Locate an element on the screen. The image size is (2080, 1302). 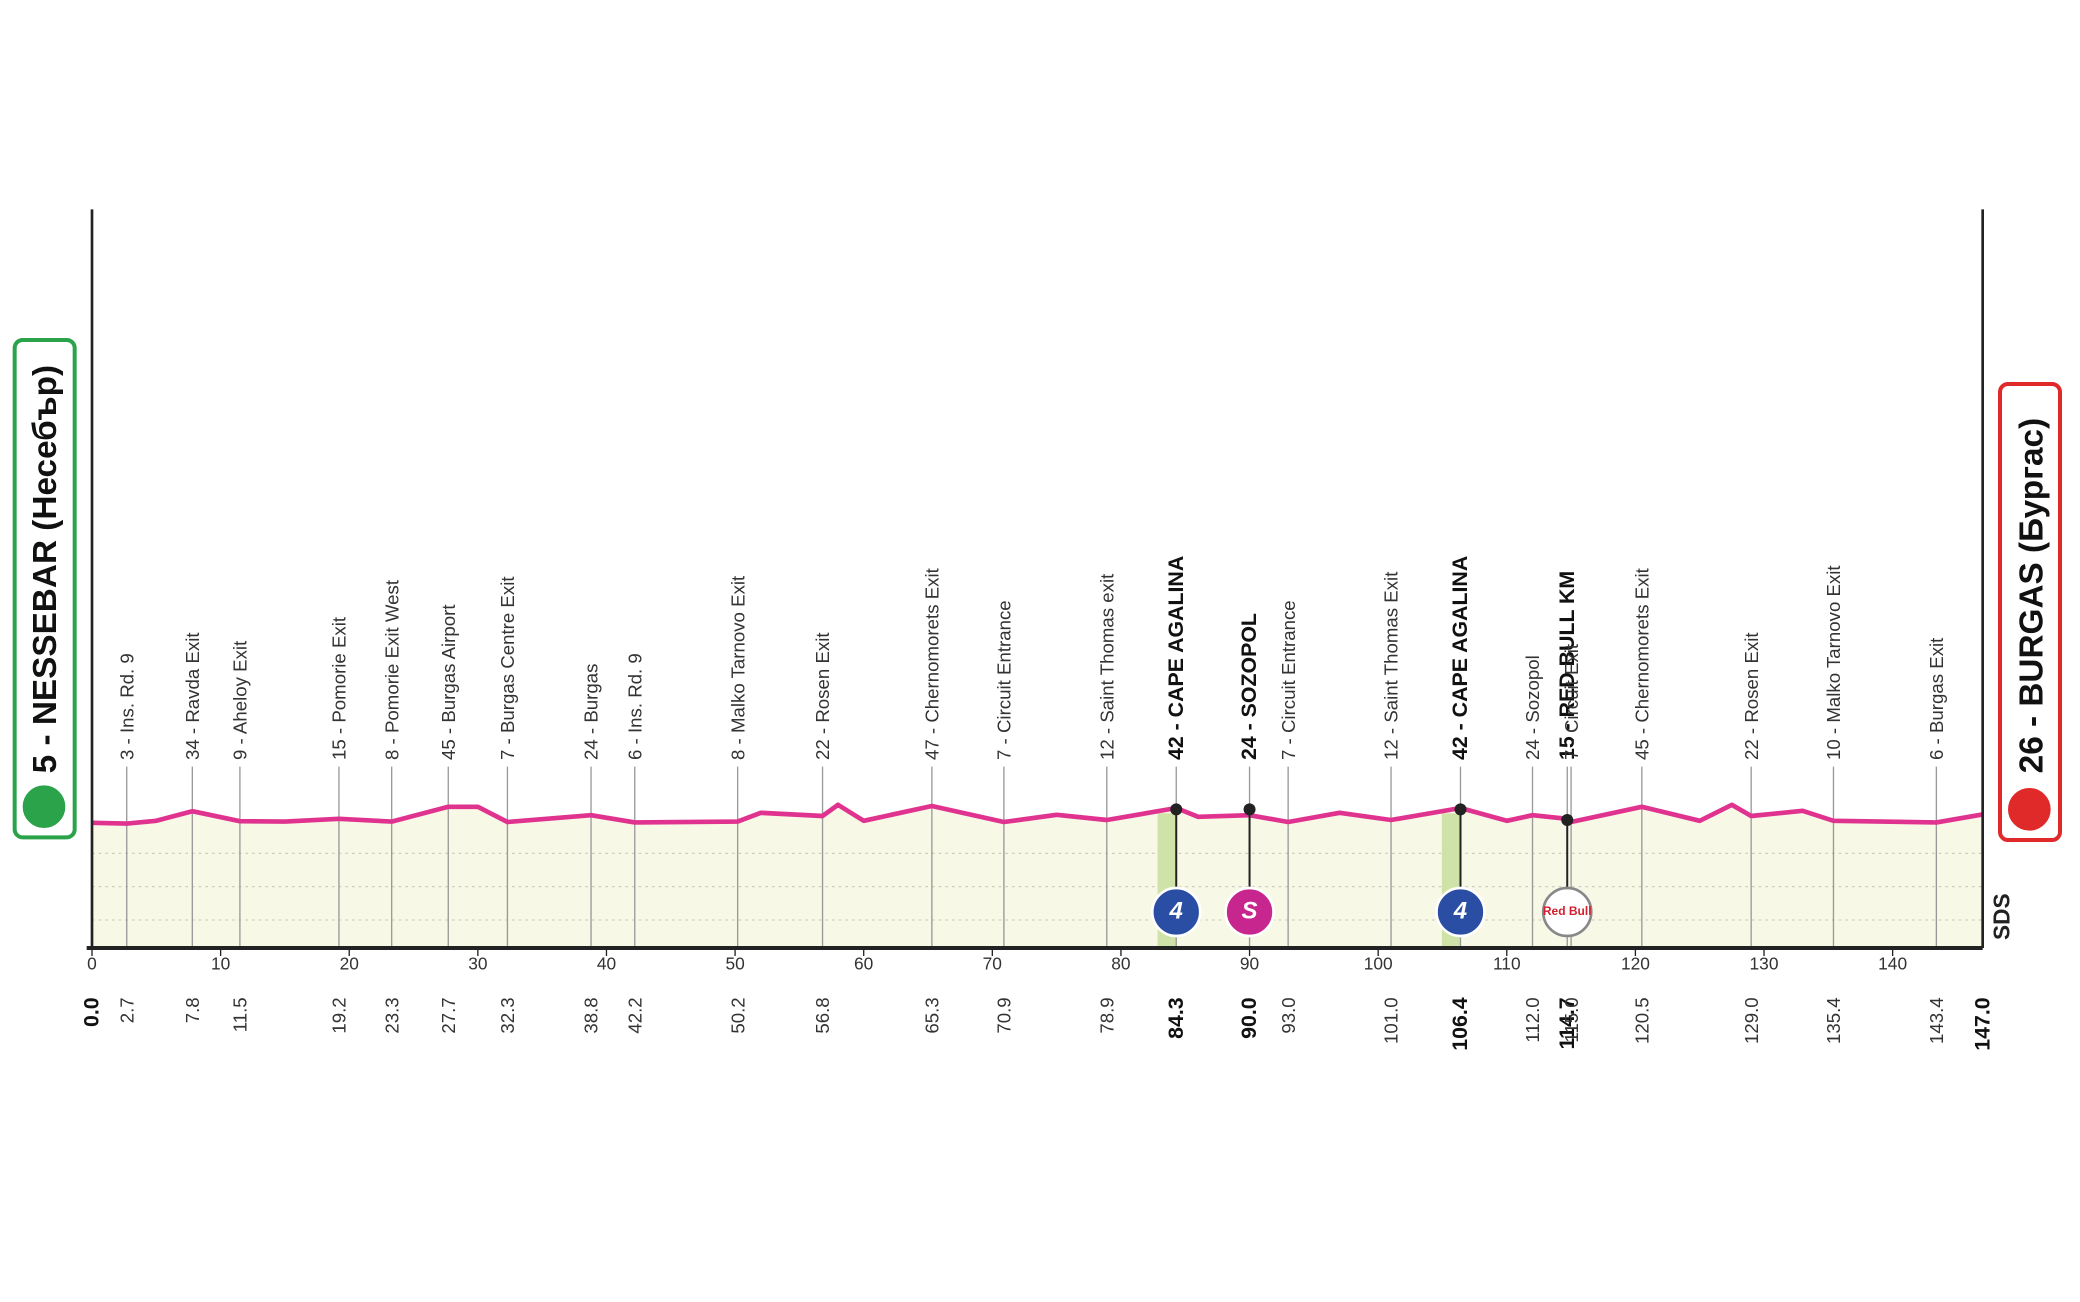
waypoint-name: 12 - Saint Thomas Exit is located at coordinates (1391, 665).